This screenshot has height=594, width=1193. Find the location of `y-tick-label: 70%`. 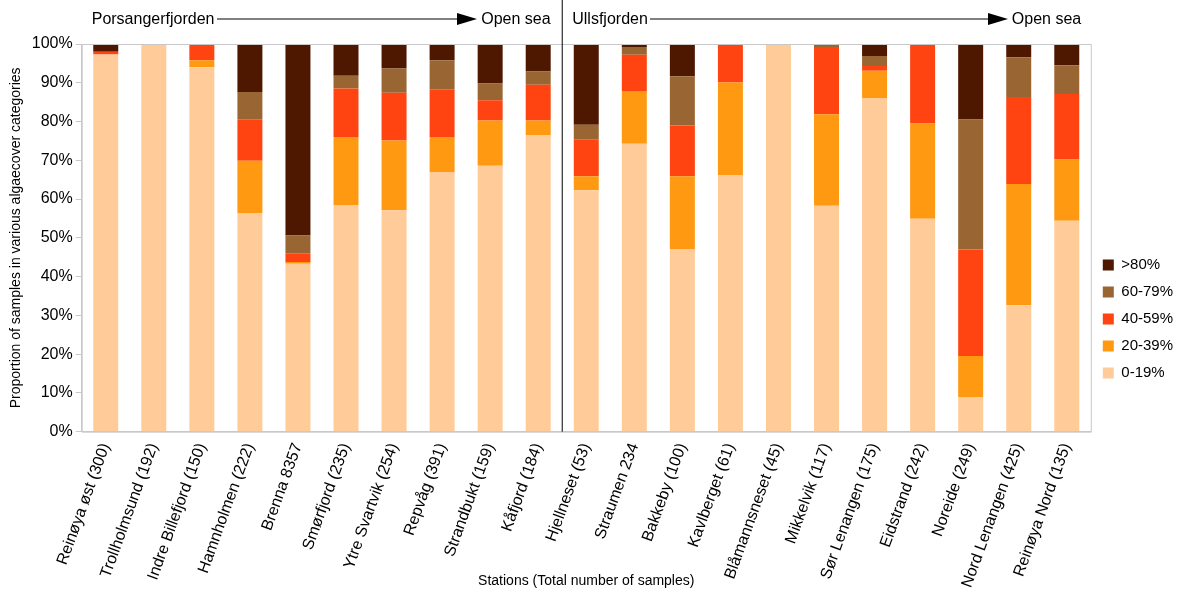

y-tick-label: 70% is located at coordinates (56, 159).